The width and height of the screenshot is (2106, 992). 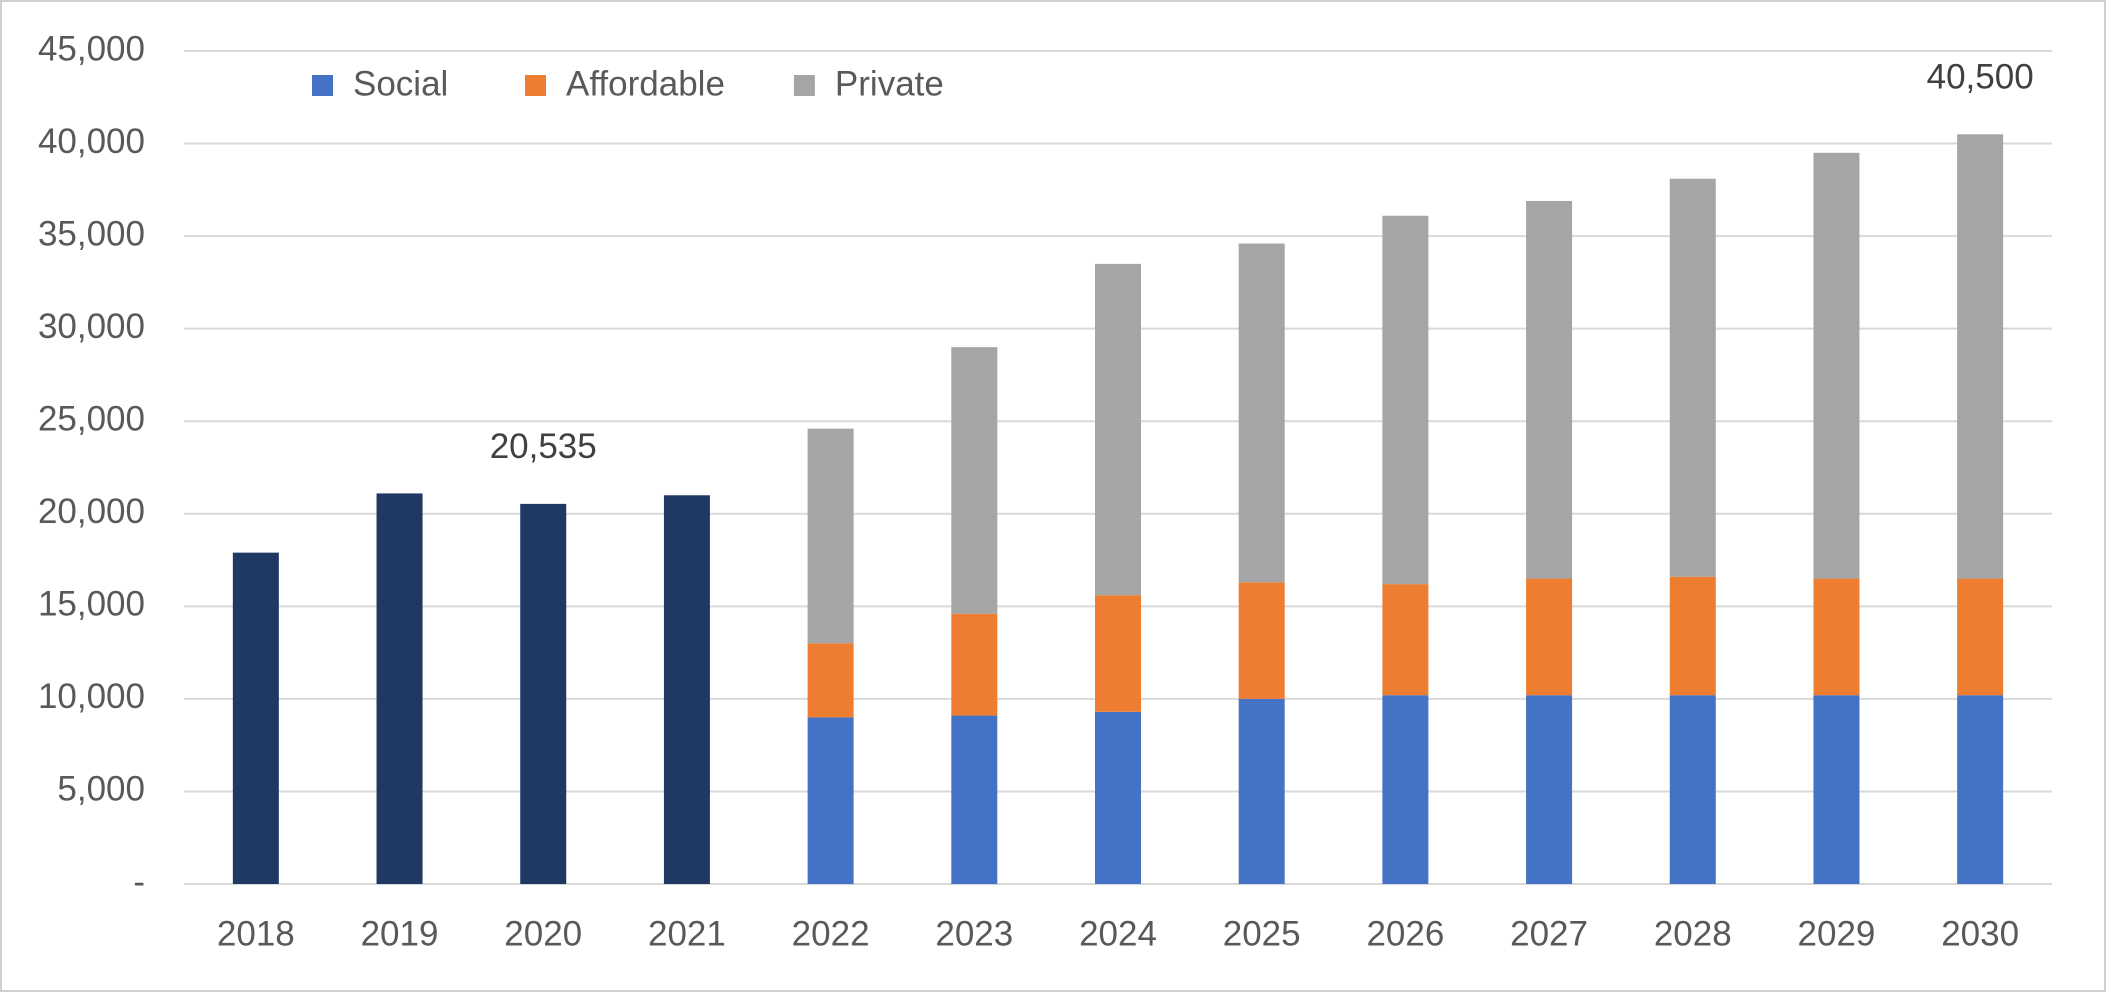 I want to click on x-tick-label: 2023, so click(x=974, y=933).